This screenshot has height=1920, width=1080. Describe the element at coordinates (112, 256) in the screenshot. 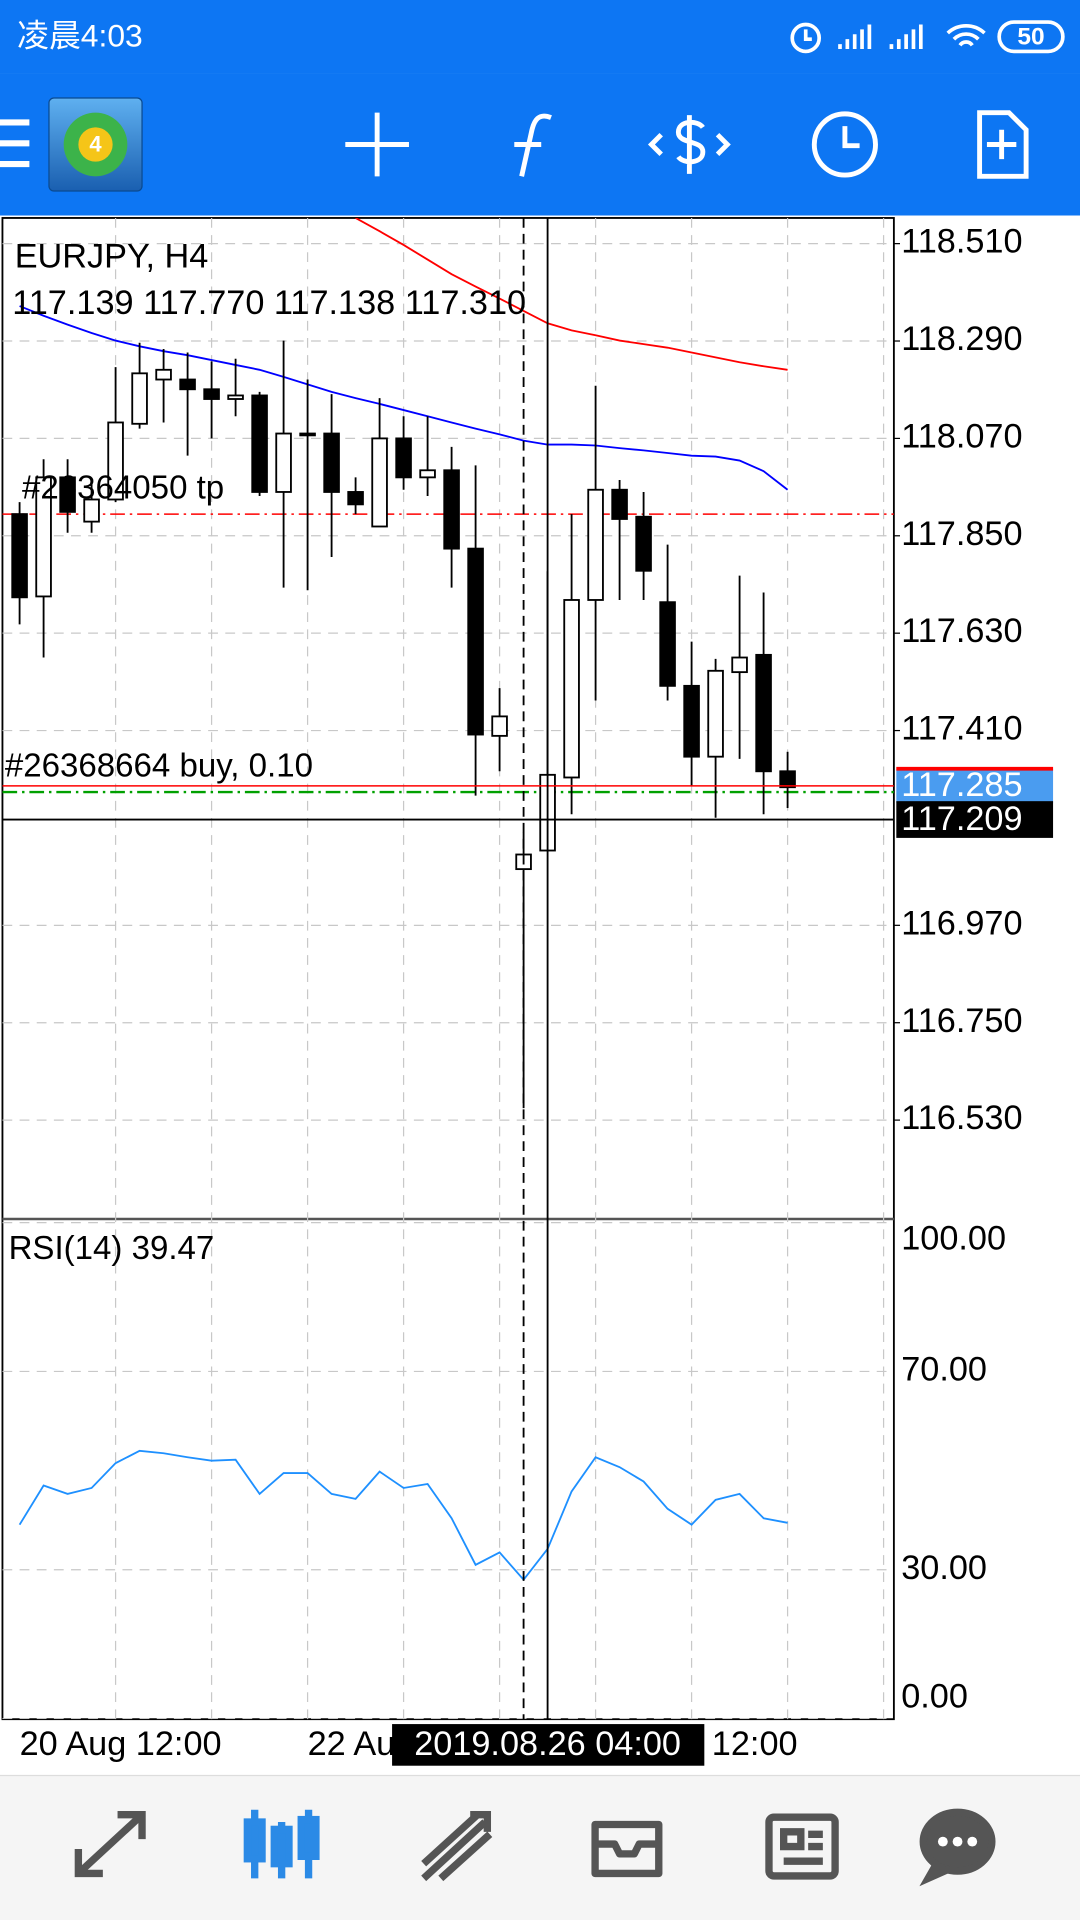

I see `symbol-title: EURJPY, H4` at that location.